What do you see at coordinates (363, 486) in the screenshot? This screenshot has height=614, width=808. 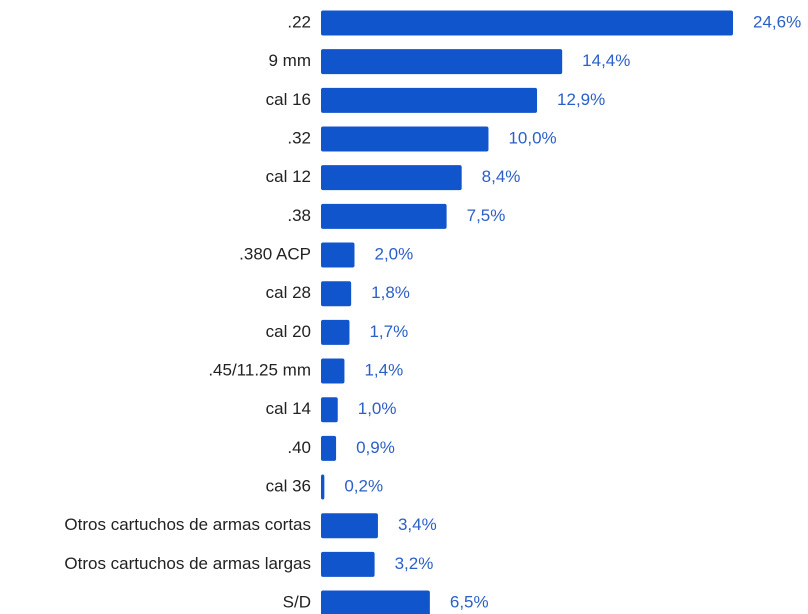 I see `value-label: 0,2%` at bounding box center [363, 486].